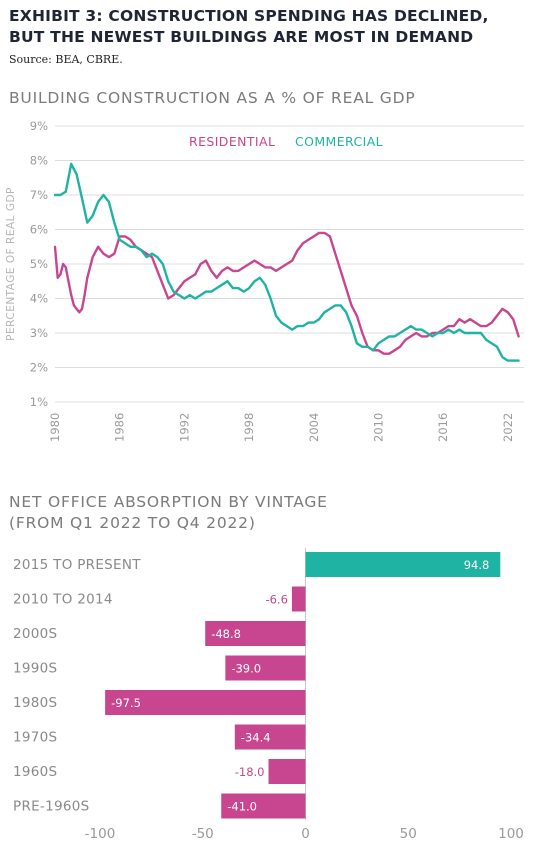 The width and height of the screenshot is (534, 848). What do you see at coordinates (39, 333) in the screenshot?
I see `y-tick-label: 3%` at bounding box center [39, 333].